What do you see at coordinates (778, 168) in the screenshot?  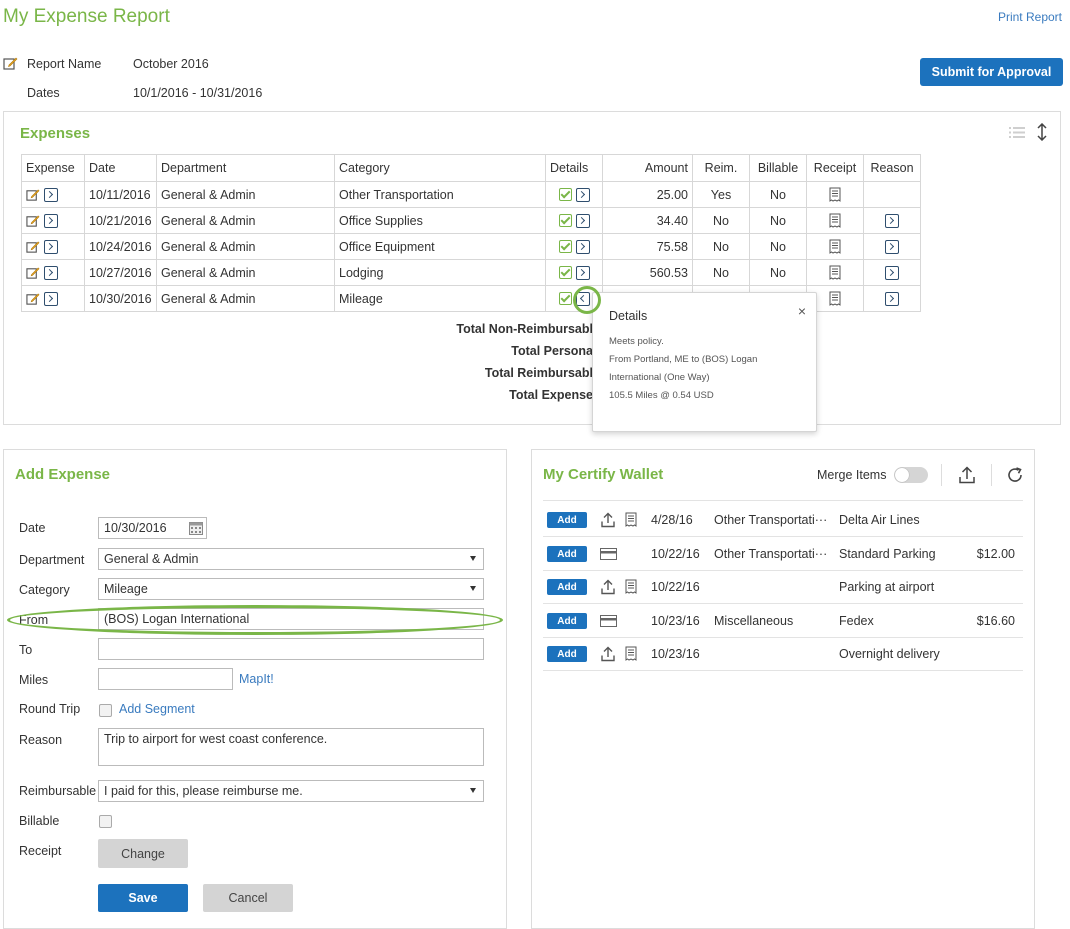 I see `col-billable: Billable` at bounding box center [778, 168].